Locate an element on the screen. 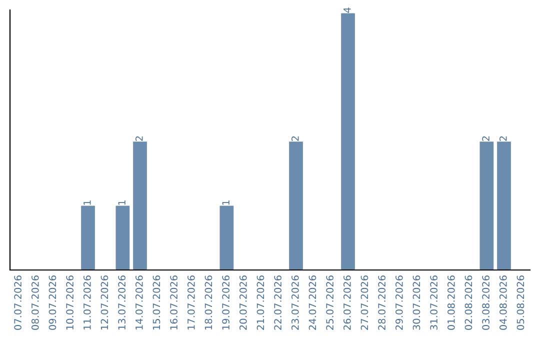 Image resolution: width=540 pixels, height=340 pixels. x-tick-label: 19.07.2026 is located at coordinates (226, 302).